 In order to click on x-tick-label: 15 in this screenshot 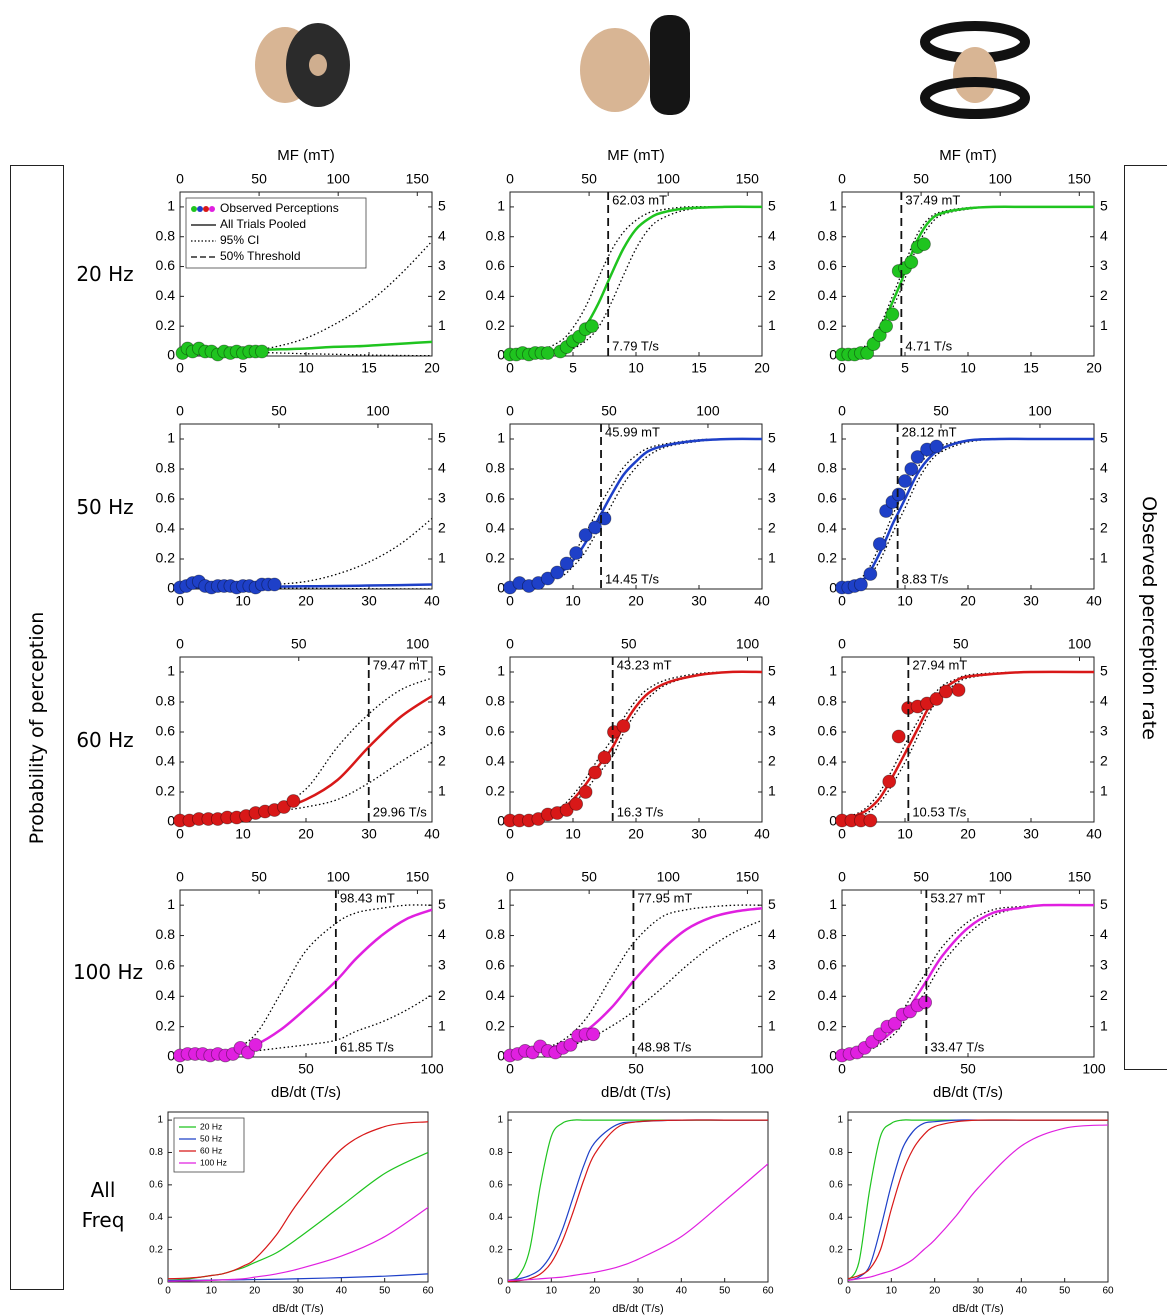, I will do `click(1031, 367)`.